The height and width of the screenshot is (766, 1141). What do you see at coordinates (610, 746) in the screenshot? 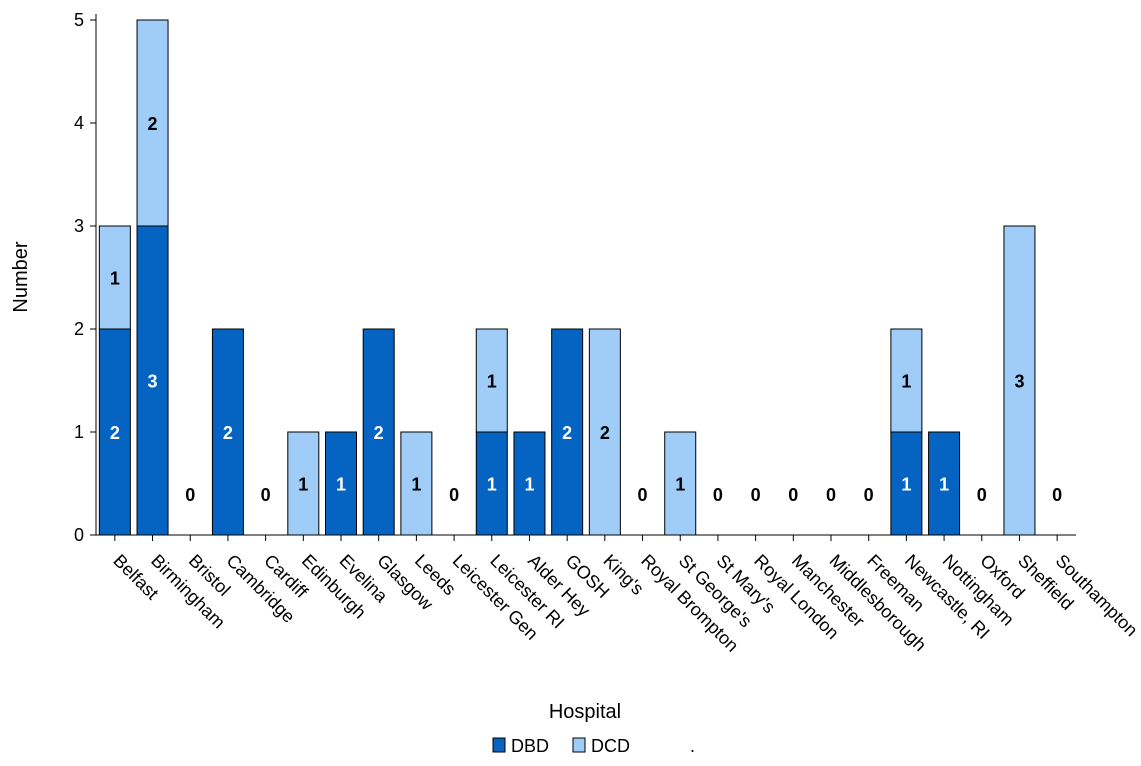
I see `legend-label-dcd: DCD` at bounding box center [610, 746].